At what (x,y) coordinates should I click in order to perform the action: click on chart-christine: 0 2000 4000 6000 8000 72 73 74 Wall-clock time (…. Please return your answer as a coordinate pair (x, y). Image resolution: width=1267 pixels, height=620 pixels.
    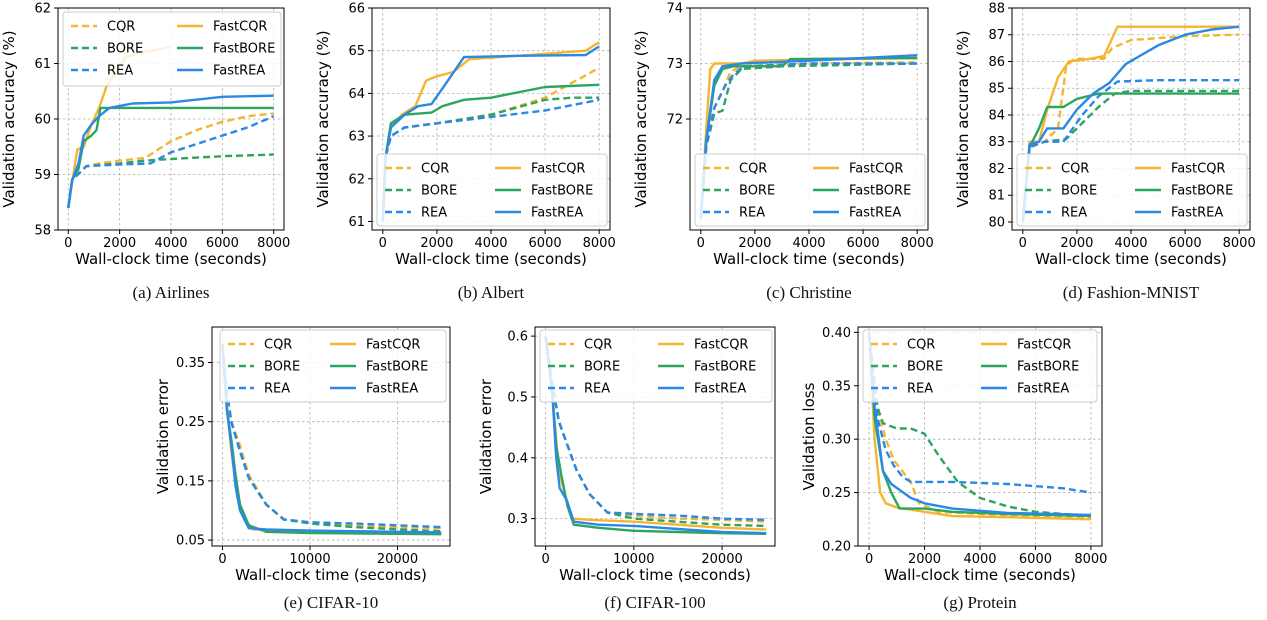
    Looking at the image, I should click on (783, 152).